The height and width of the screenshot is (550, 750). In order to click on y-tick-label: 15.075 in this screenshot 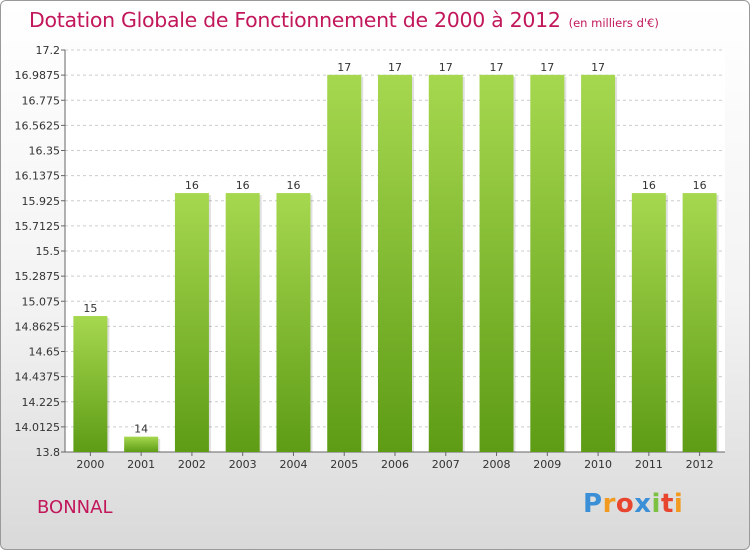, I will do `click(41, 301)`.